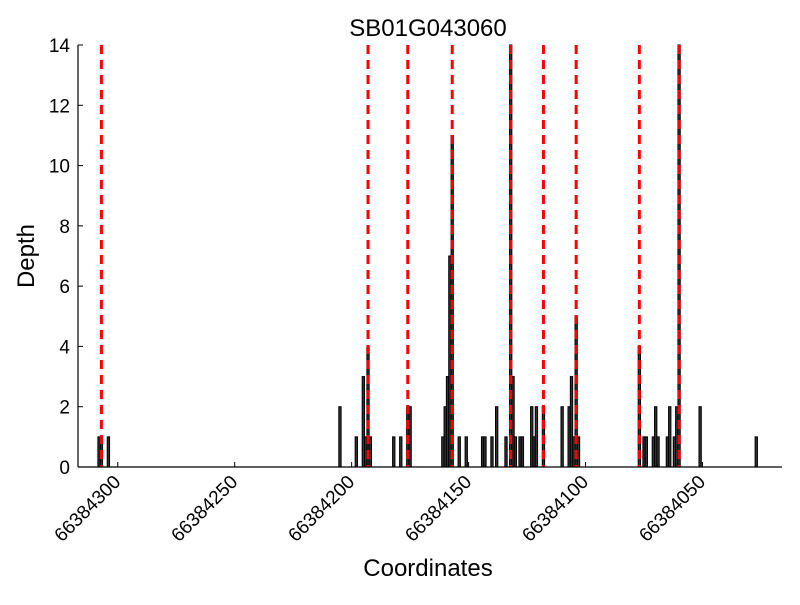 This screenshot has width=800, height=605. Describe the element at coordinates (88, 509) in the screenshot. I see `x-tick-label: 66384300` at that location.